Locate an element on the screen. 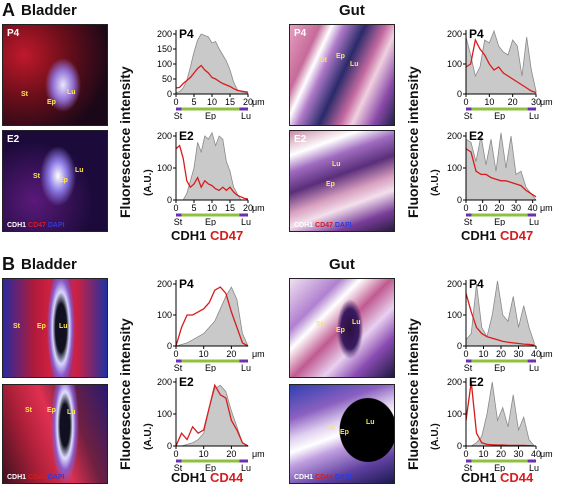  micrograph-b-bladder-p4: St Ep Lu is located at coordinates (55, 328).